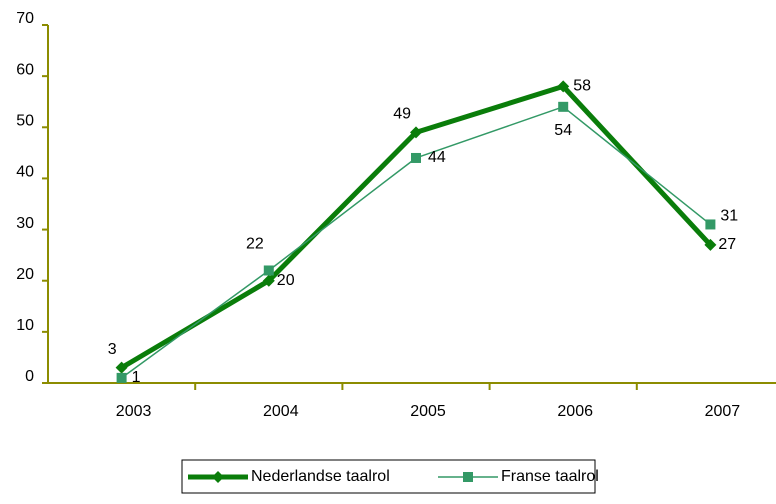 Image resolution: width=776 pixels, height=504 pixels. What do you see at coordinates (25, 18) in the screenshot?
I see `y-tick-label: 70` at bounding box center [25, 18].